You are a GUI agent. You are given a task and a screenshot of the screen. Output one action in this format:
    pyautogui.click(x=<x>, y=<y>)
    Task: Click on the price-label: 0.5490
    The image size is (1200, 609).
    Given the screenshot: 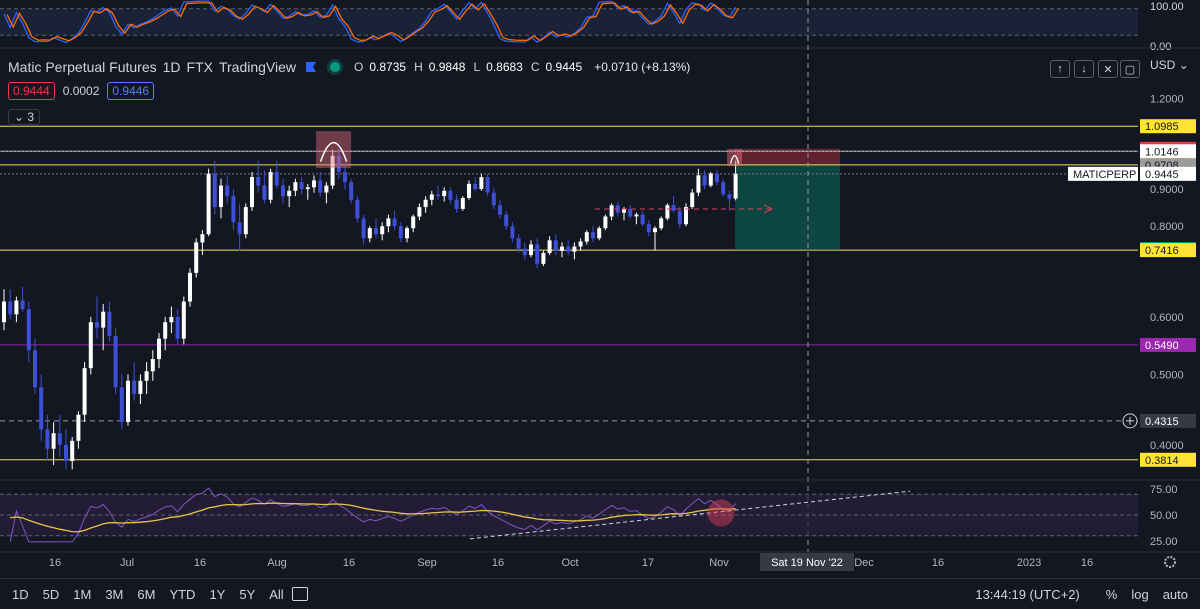 What is the action you would take?
    pyautogui.click(x=1162, y=346)
    